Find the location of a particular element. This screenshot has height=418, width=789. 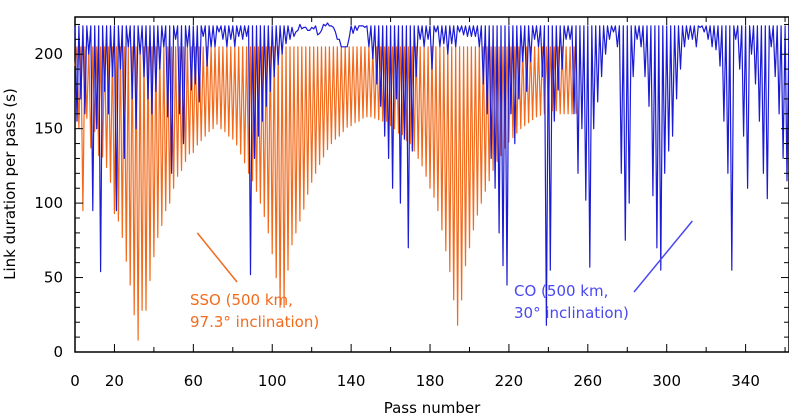

y-tick-label: 0 is located at coordinates (58, 352).